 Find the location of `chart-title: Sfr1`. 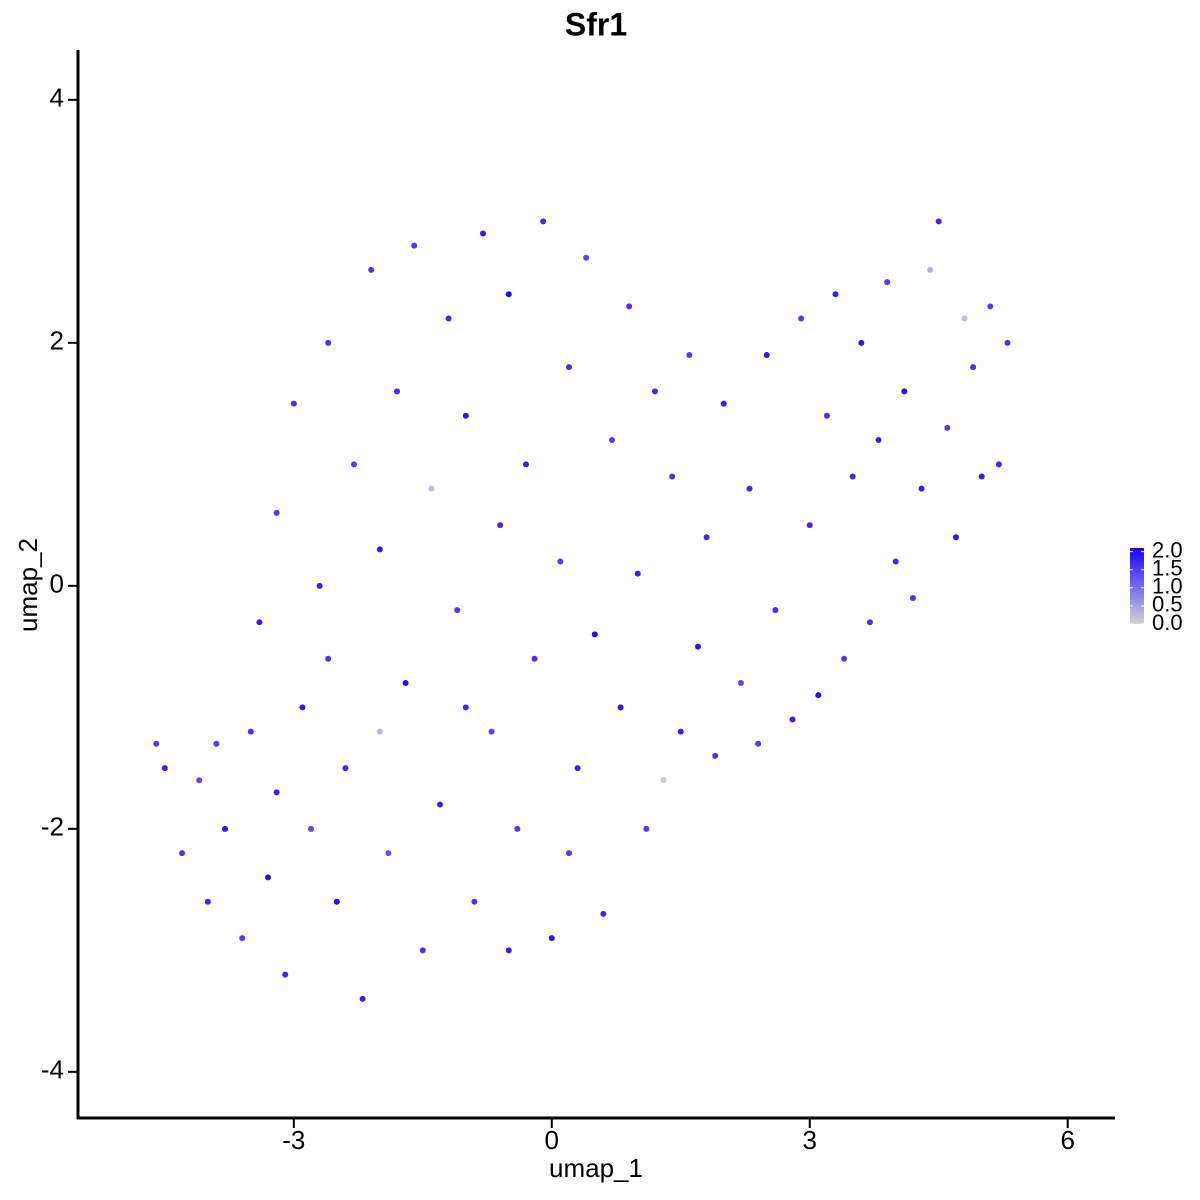

chart-title: Sfr1 is located at coordinates (596, 24).